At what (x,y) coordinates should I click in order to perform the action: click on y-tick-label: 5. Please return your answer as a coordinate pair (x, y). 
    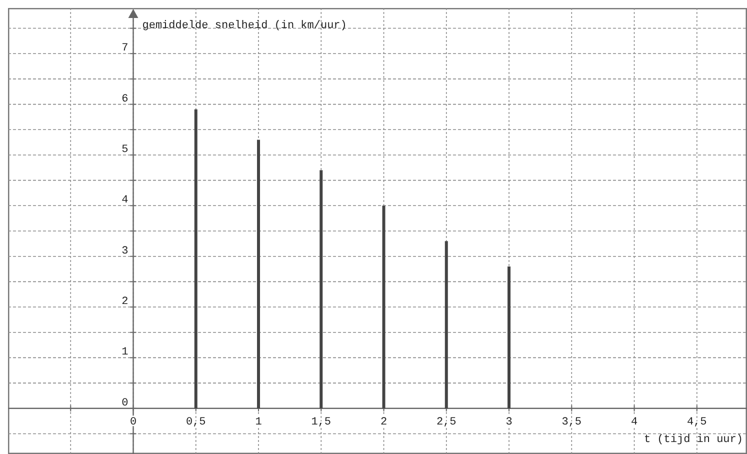
    Looking at the image, I should click on (125, 150).